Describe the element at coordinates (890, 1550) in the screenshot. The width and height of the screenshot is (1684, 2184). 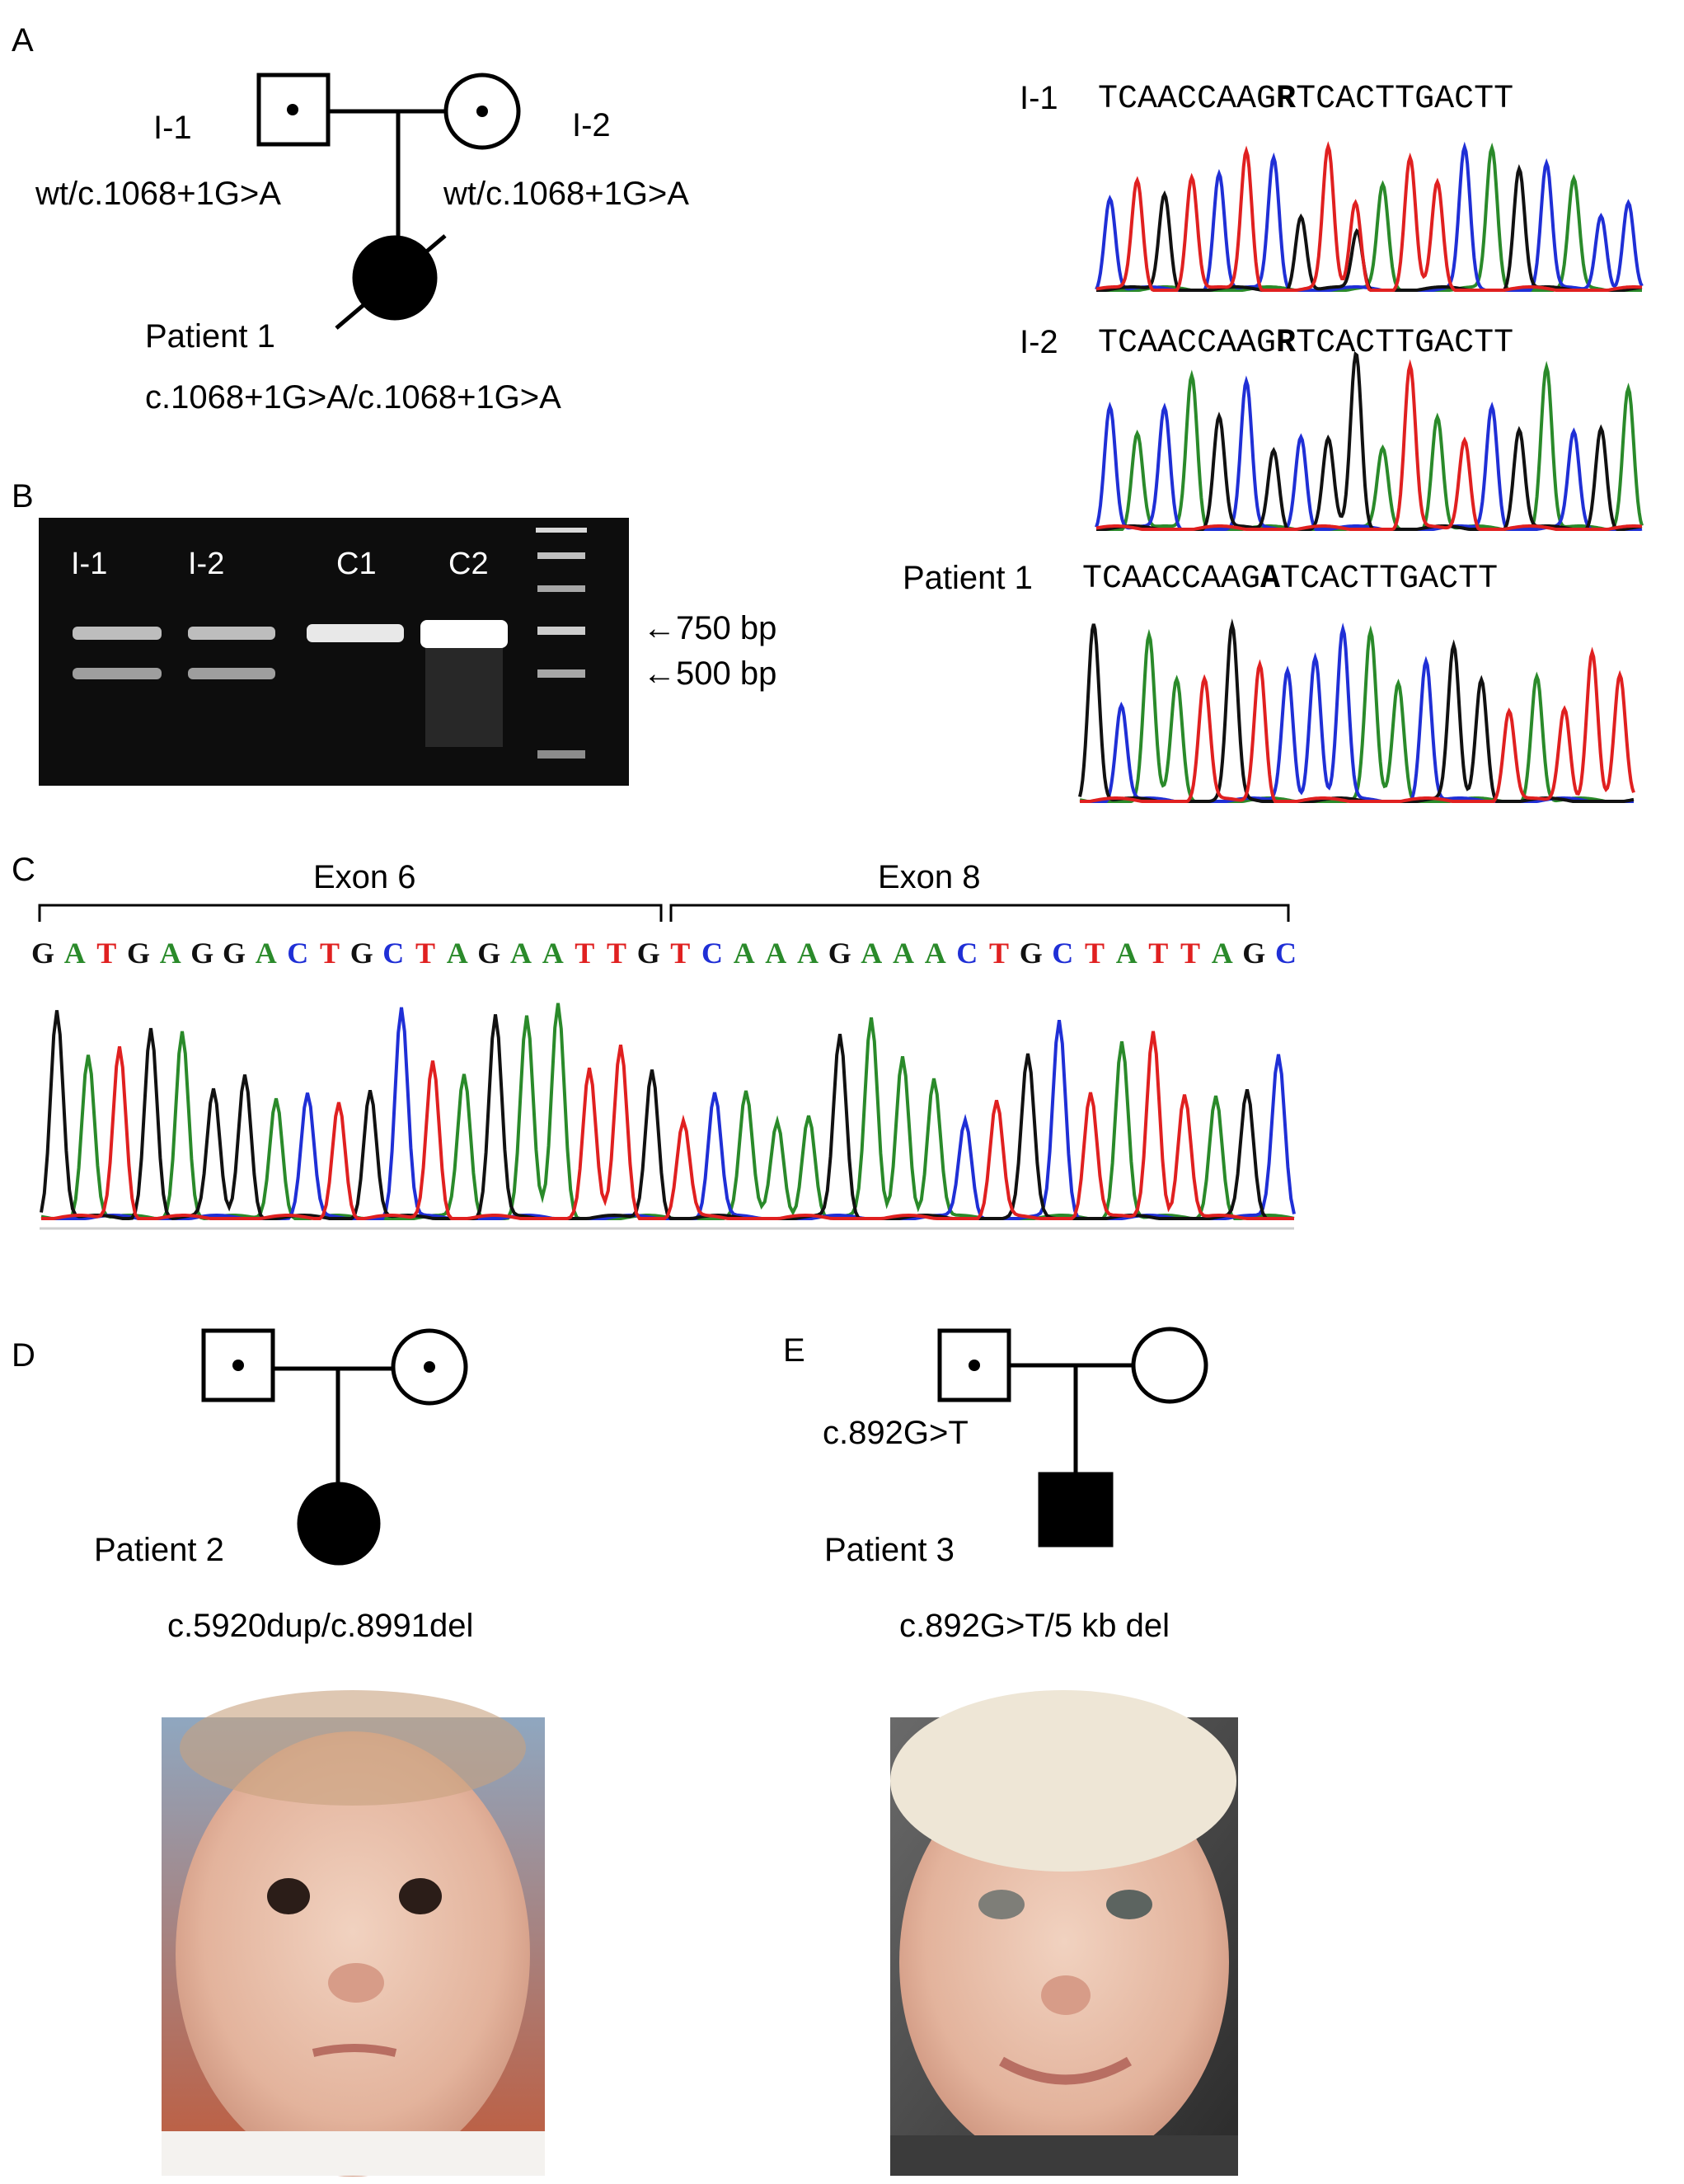
I see `proband-name: Patient 3` at that location.